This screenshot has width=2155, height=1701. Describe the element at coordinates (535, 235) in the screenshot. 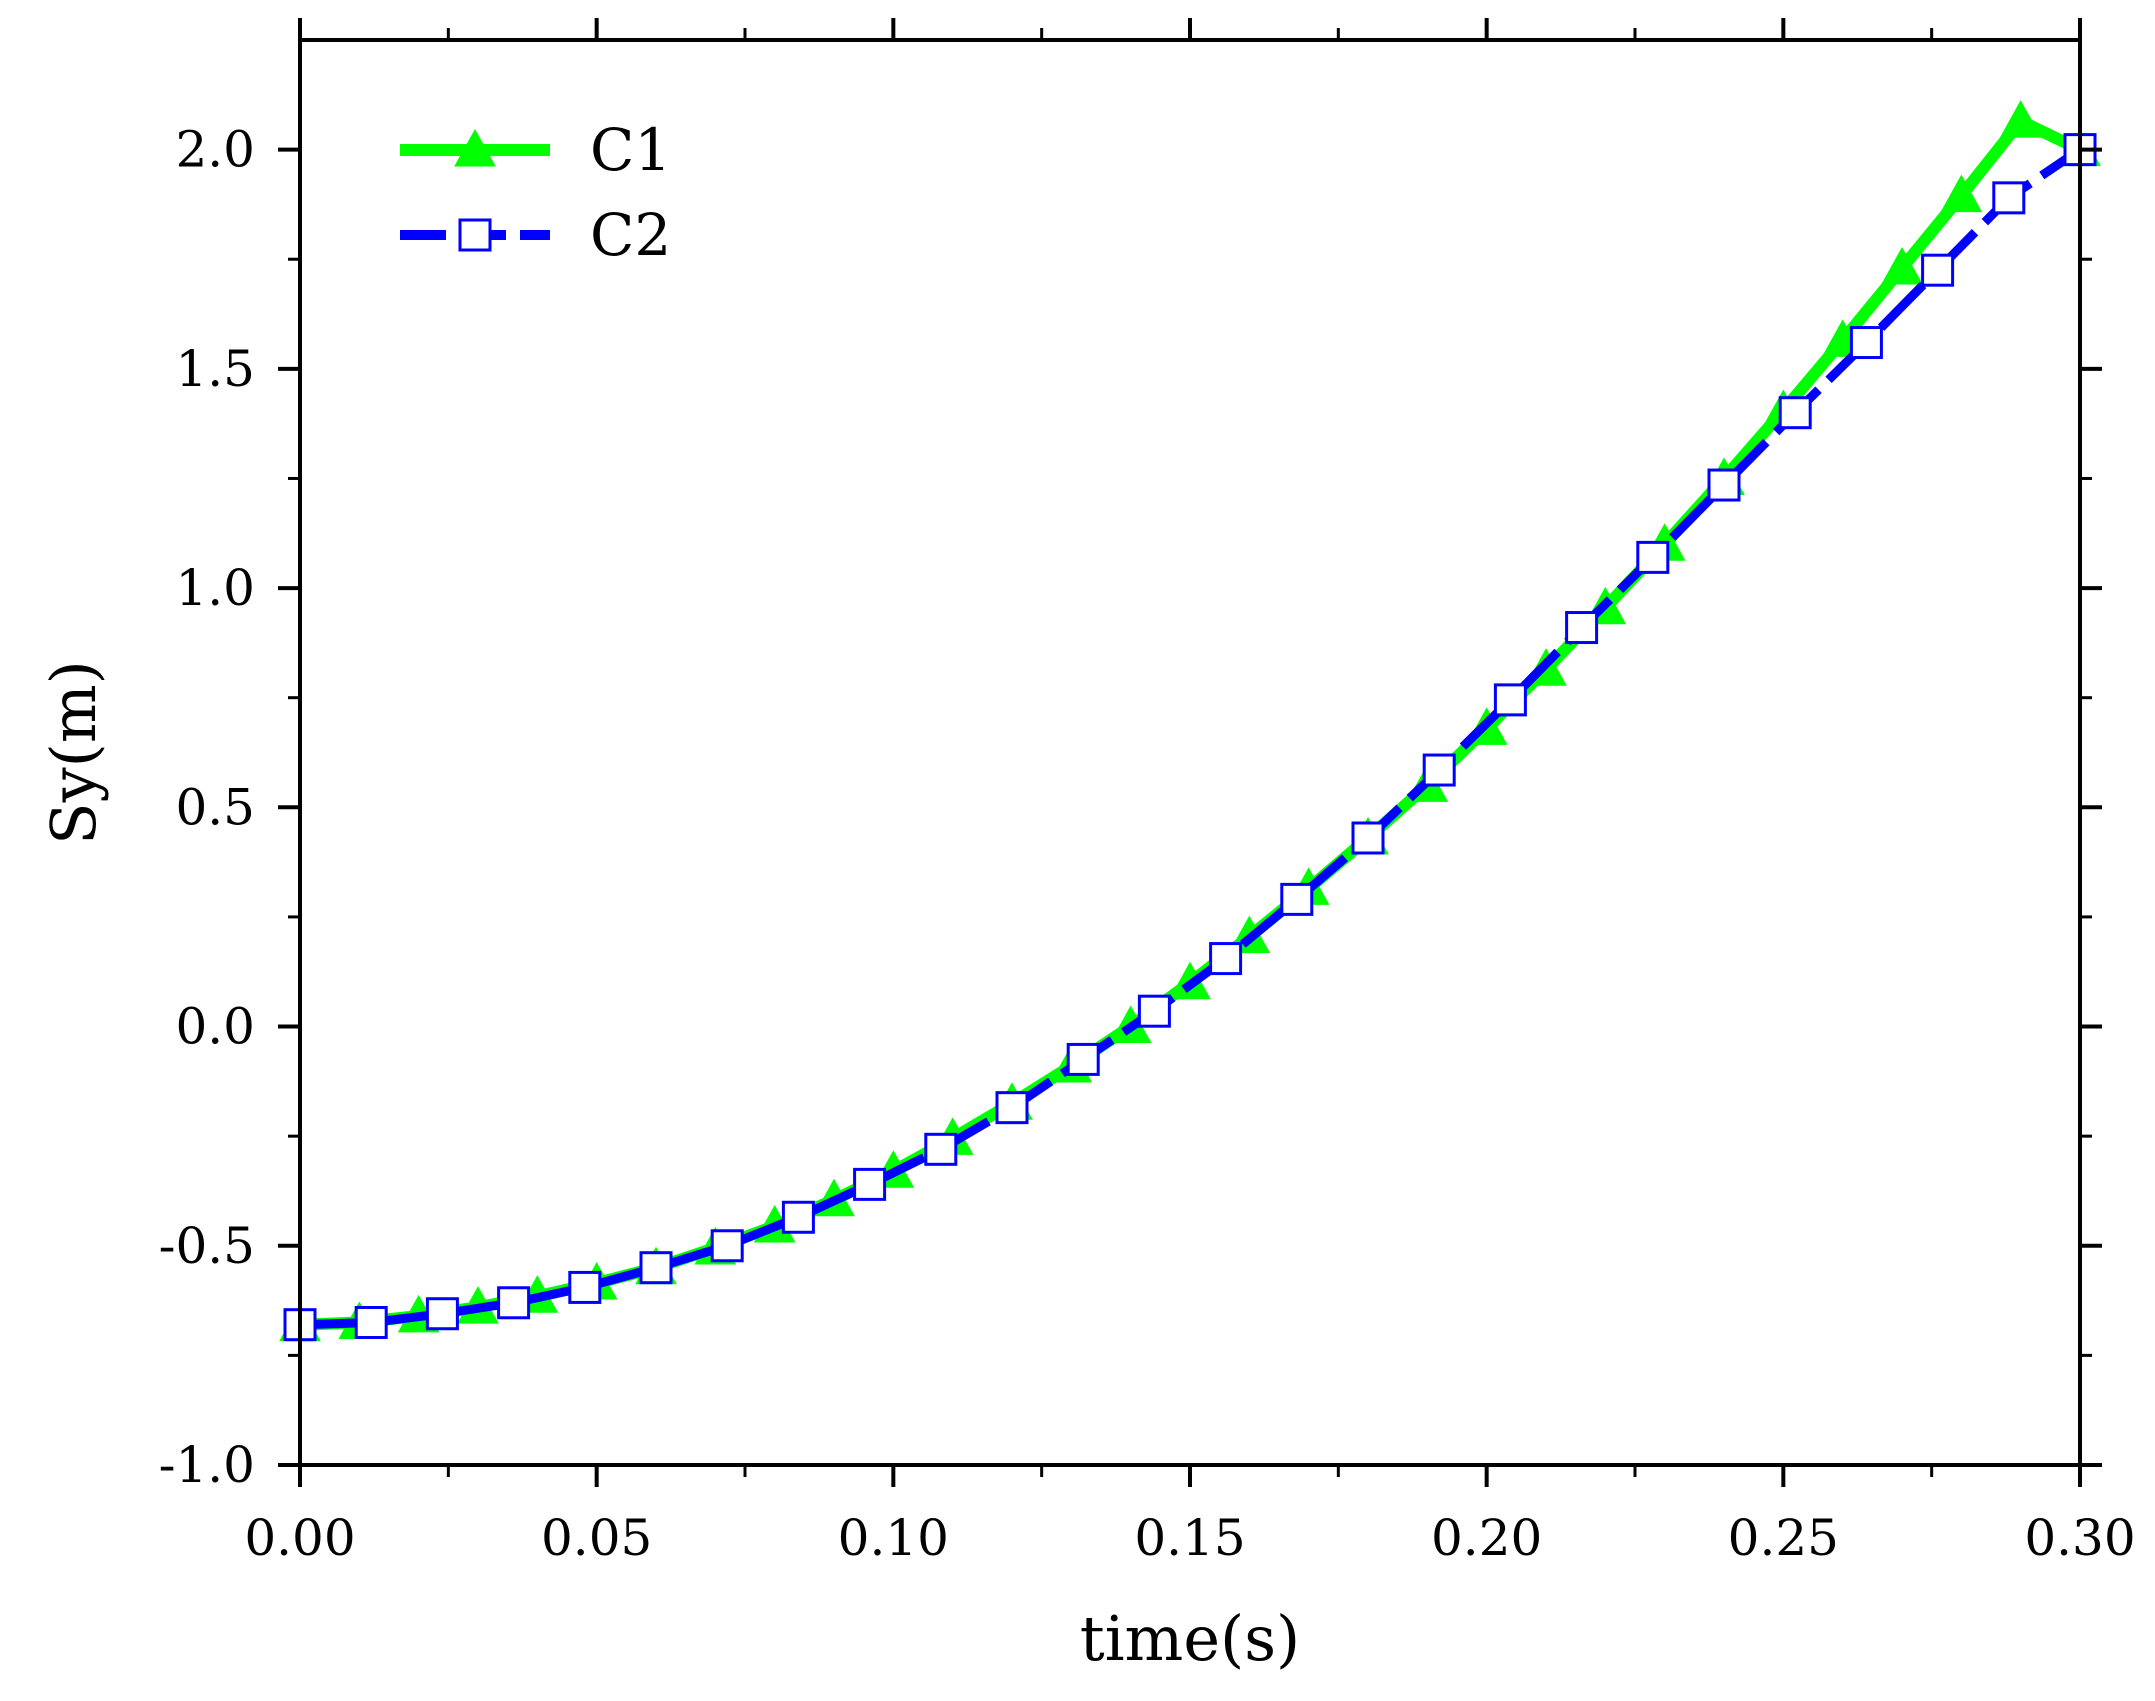

I see `legend-item-c2: C2` at that location.